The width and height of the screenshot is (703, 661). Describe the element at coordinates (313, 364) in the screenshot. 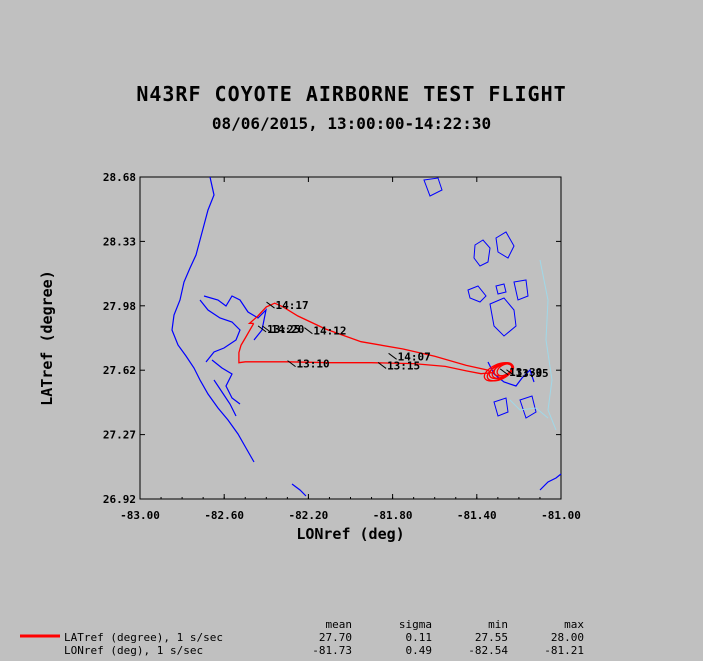

I see `time-label: 13:10` at that location.